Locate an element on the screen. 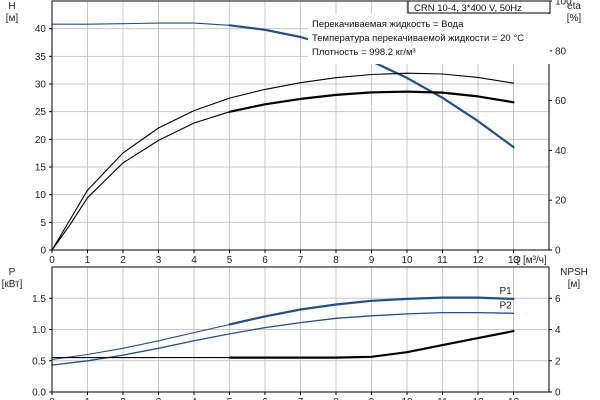 This screenshot has height=400, width=600. top-x-tick-label-9: 9 is located at coordinates (372, 260).